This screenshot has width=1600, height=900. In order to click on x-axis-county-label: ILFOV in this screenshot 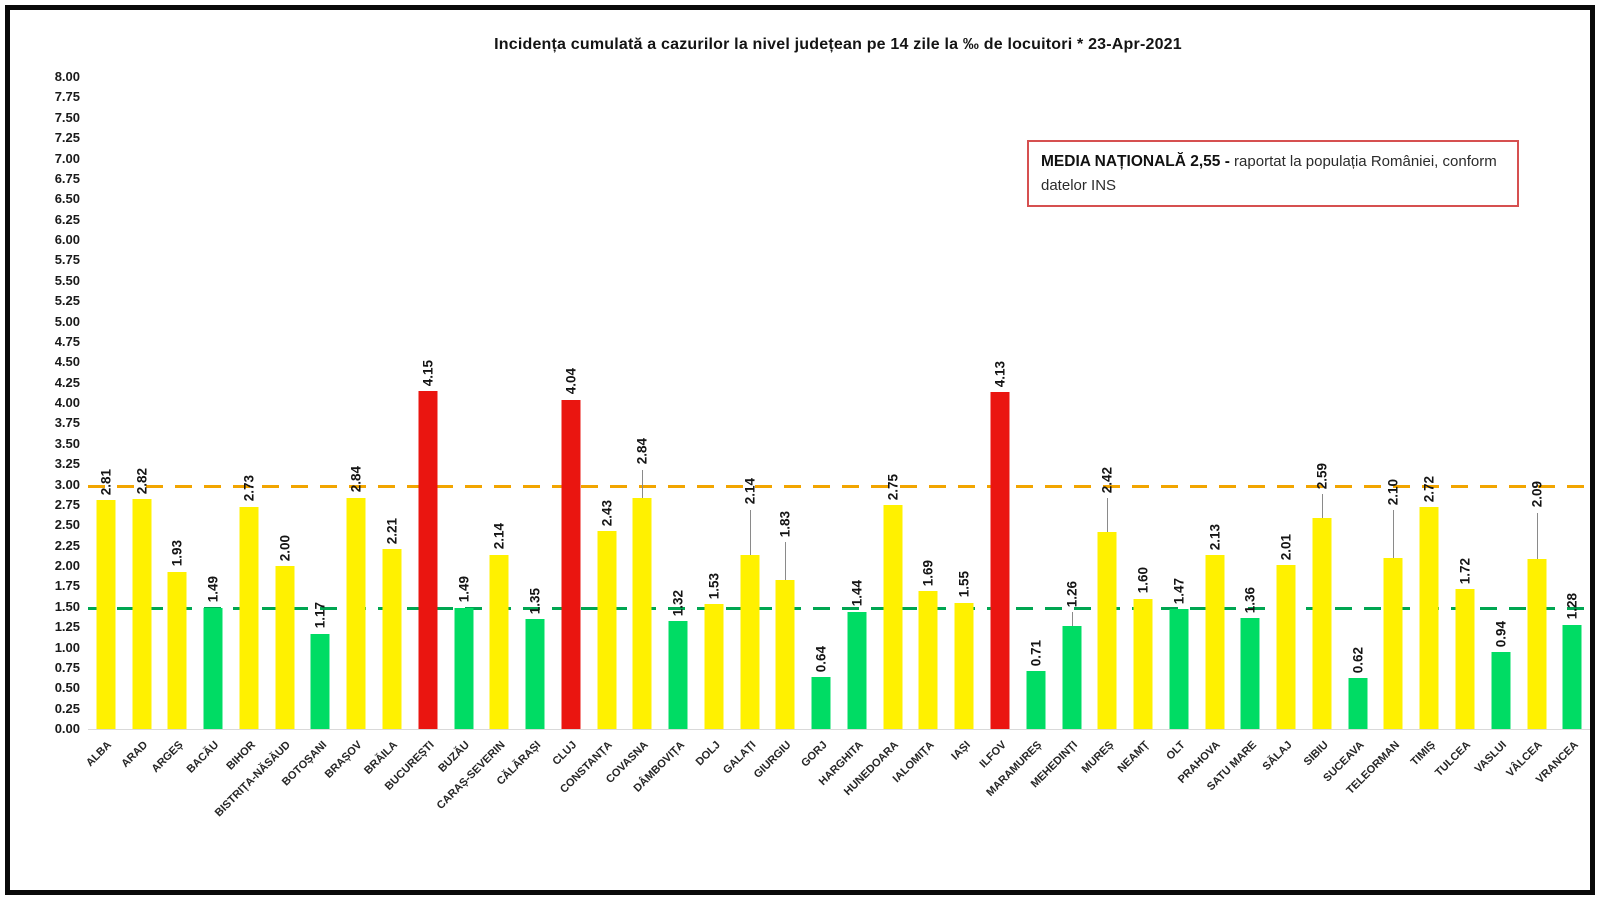, I will do `click(993, 755)`.